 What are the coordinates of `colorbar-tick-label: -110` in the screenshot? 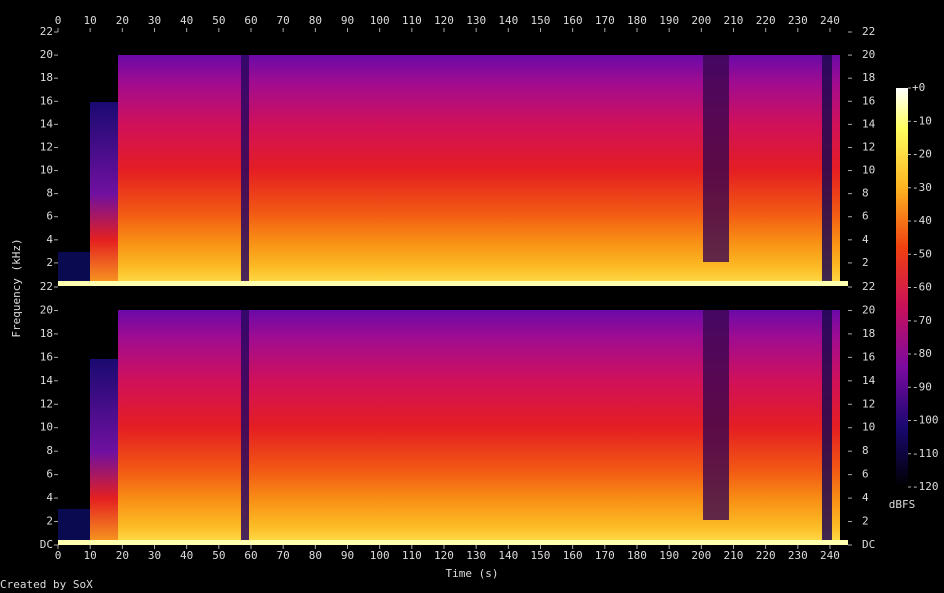 It's located at (925, 453).